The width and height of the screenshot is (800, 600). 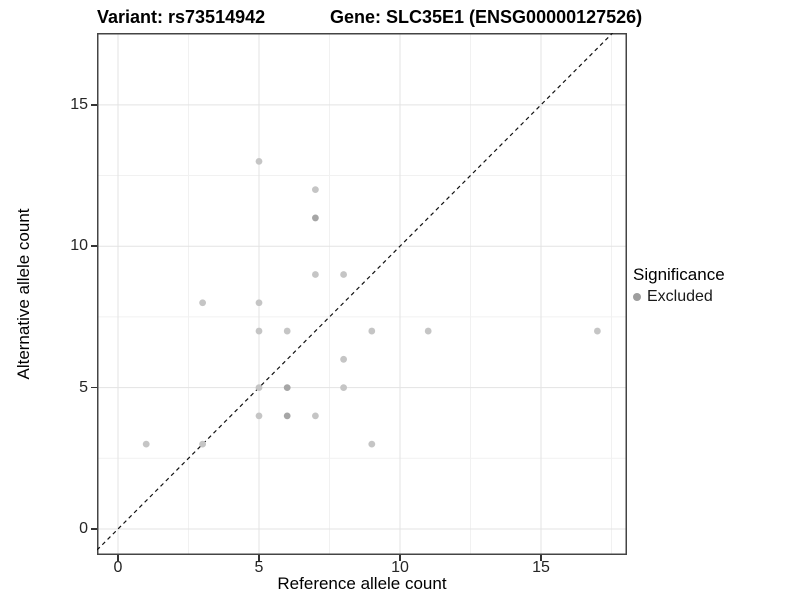 What do you see at coordinates (679, 274) in the screenshot?
I see `legend-title: Significance` at bounding box center [679, 274].